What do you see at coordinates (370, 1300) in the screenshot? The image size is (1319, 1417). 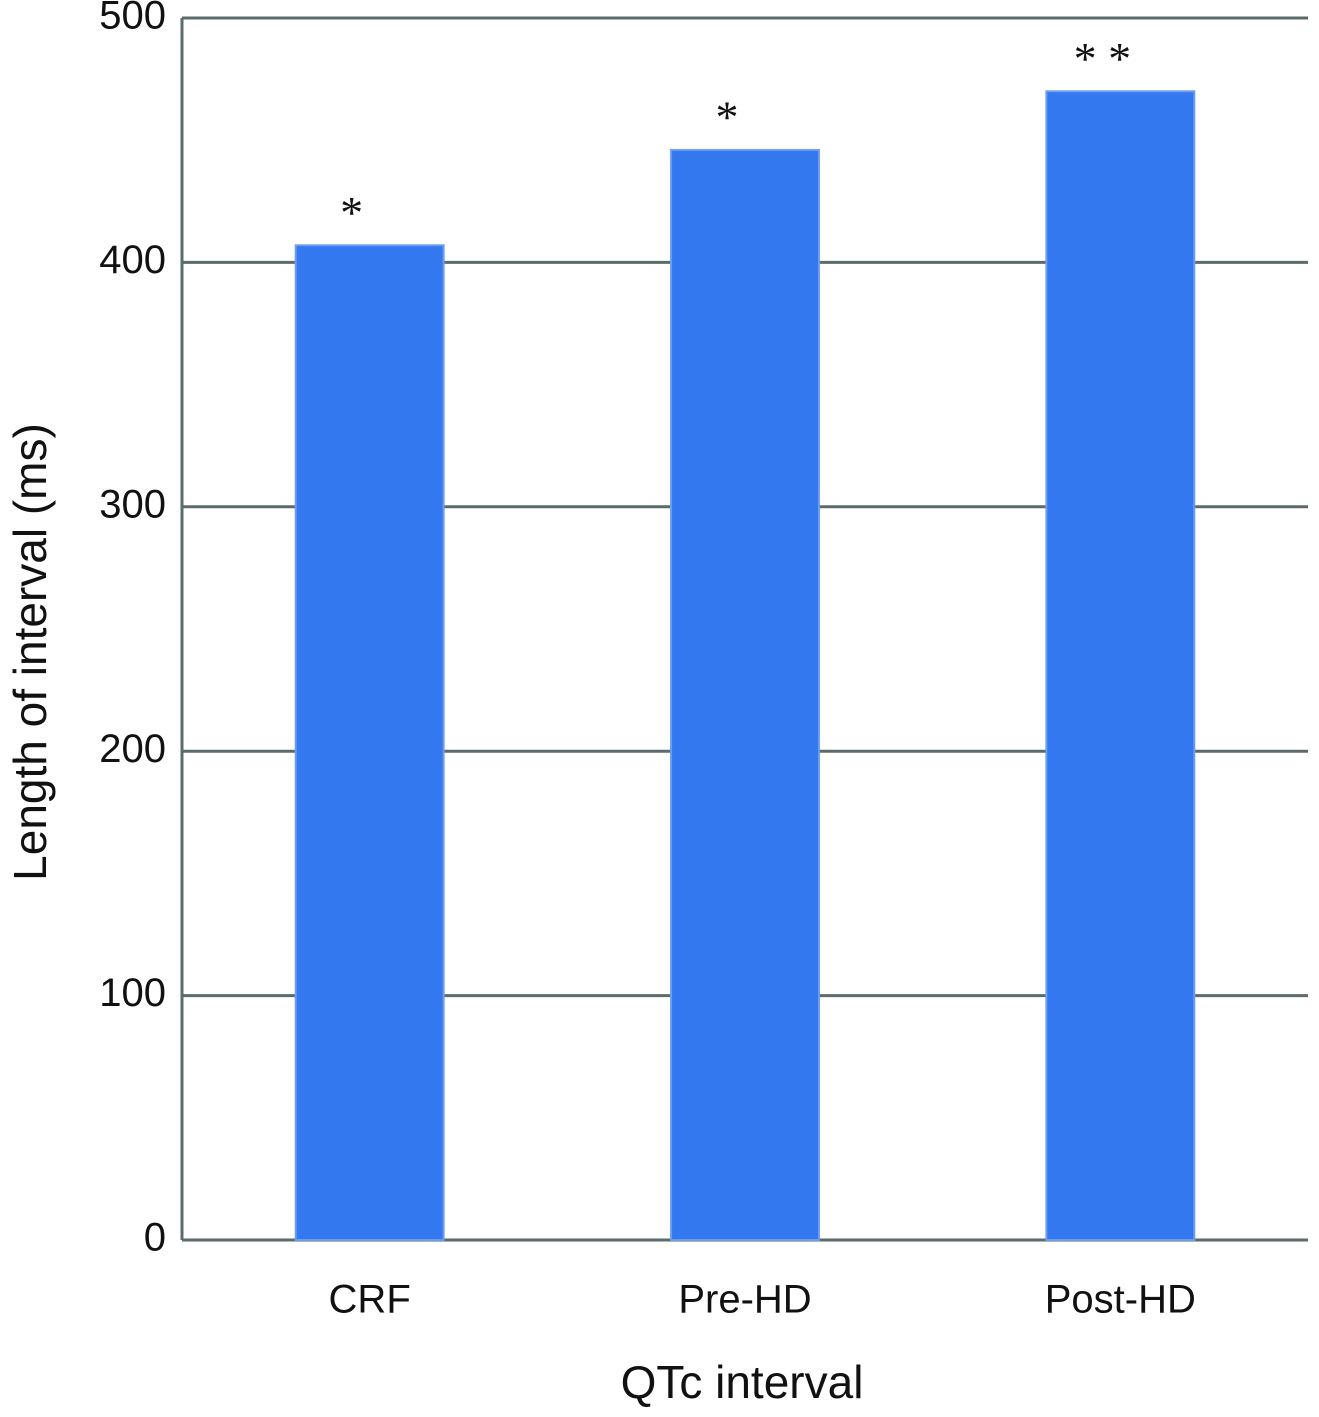 I see `x-tick-label: CRF` at bounding box center [370, 1300].